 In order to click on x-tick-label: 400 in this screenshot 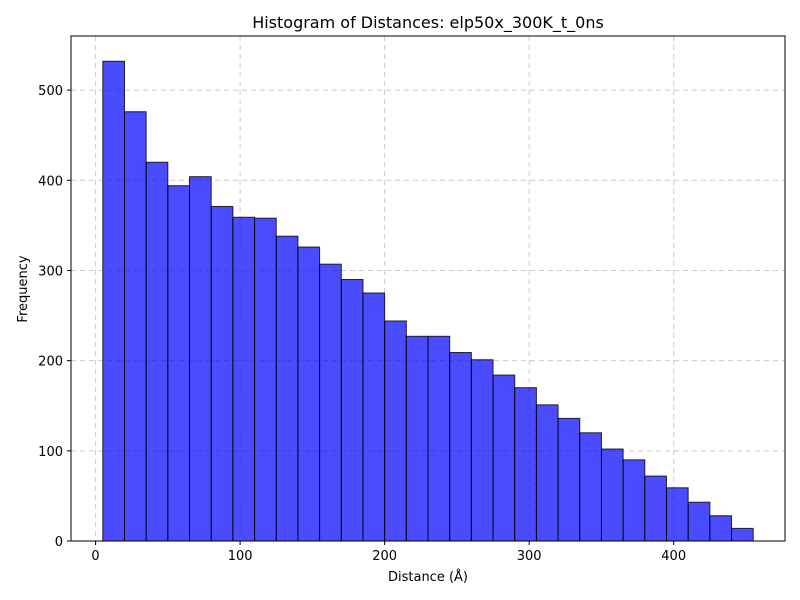, I will do `click(673, 556)`.